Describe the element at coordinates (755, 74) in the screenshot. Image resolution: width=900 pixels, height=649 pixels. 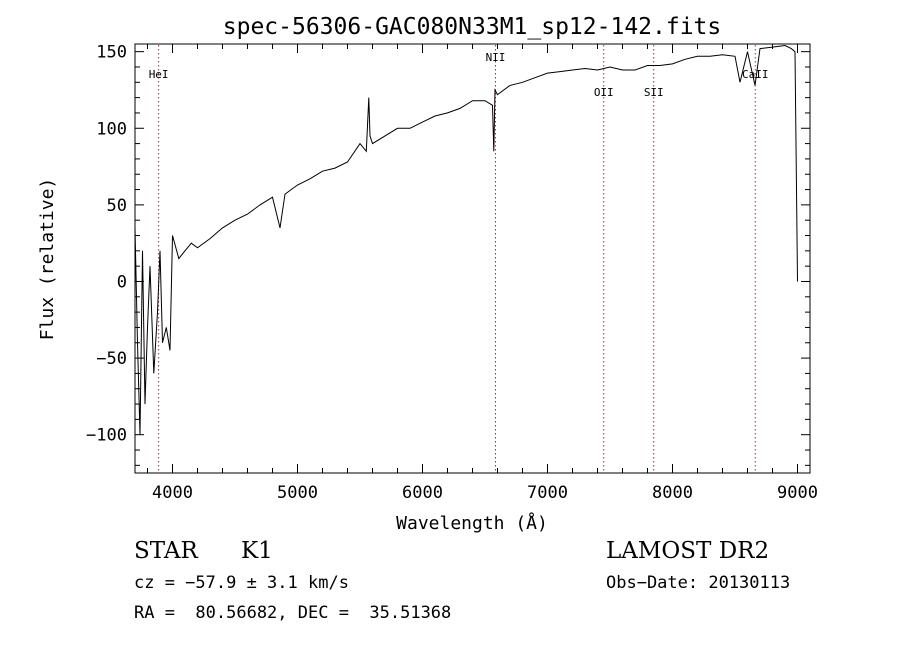
I see `line-marker-label: CaII` at that location.